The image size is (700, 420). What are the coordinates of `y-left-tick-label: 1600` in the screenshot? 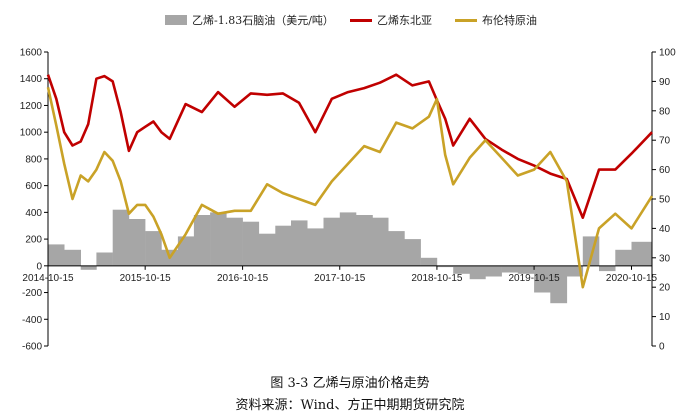 It's located at (31, 53).